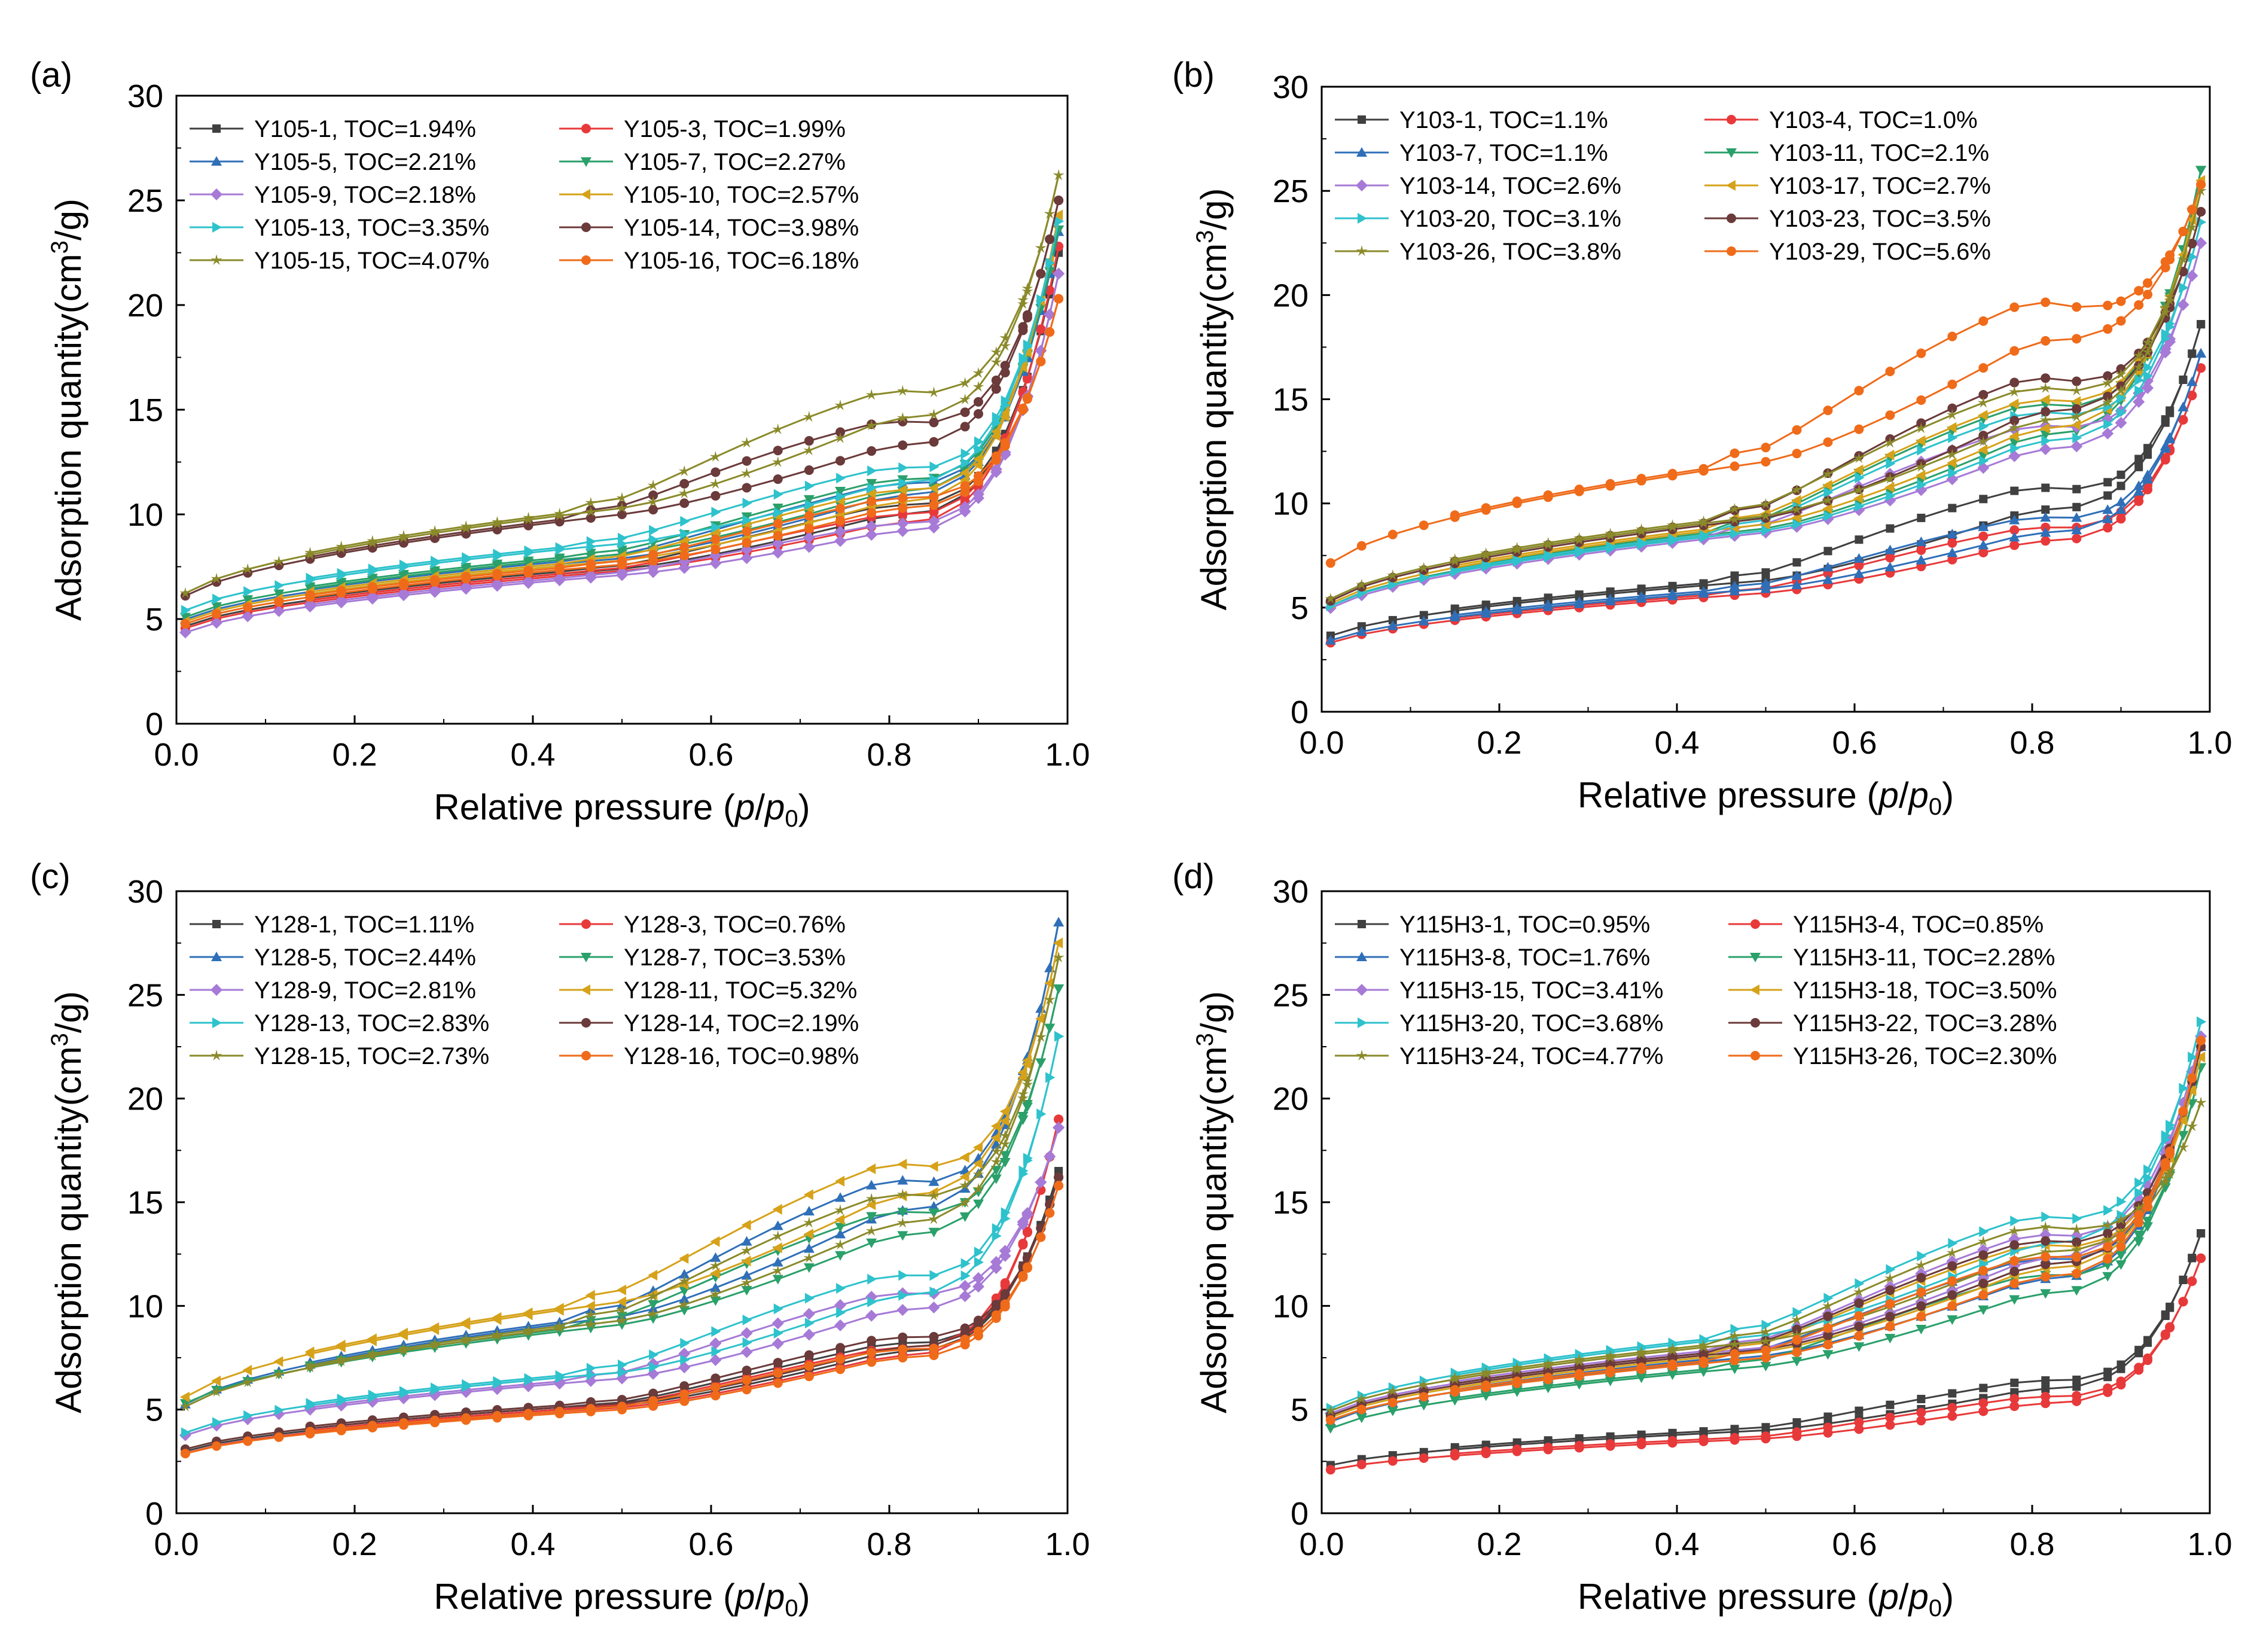 Image resolution: width=2266 pixels, height=1652 pixels. Describe the element at coordinates (1893, 1024) in the screenshot. I see `legend-item: Y115H3-22, TOC=3.28%` at that location.